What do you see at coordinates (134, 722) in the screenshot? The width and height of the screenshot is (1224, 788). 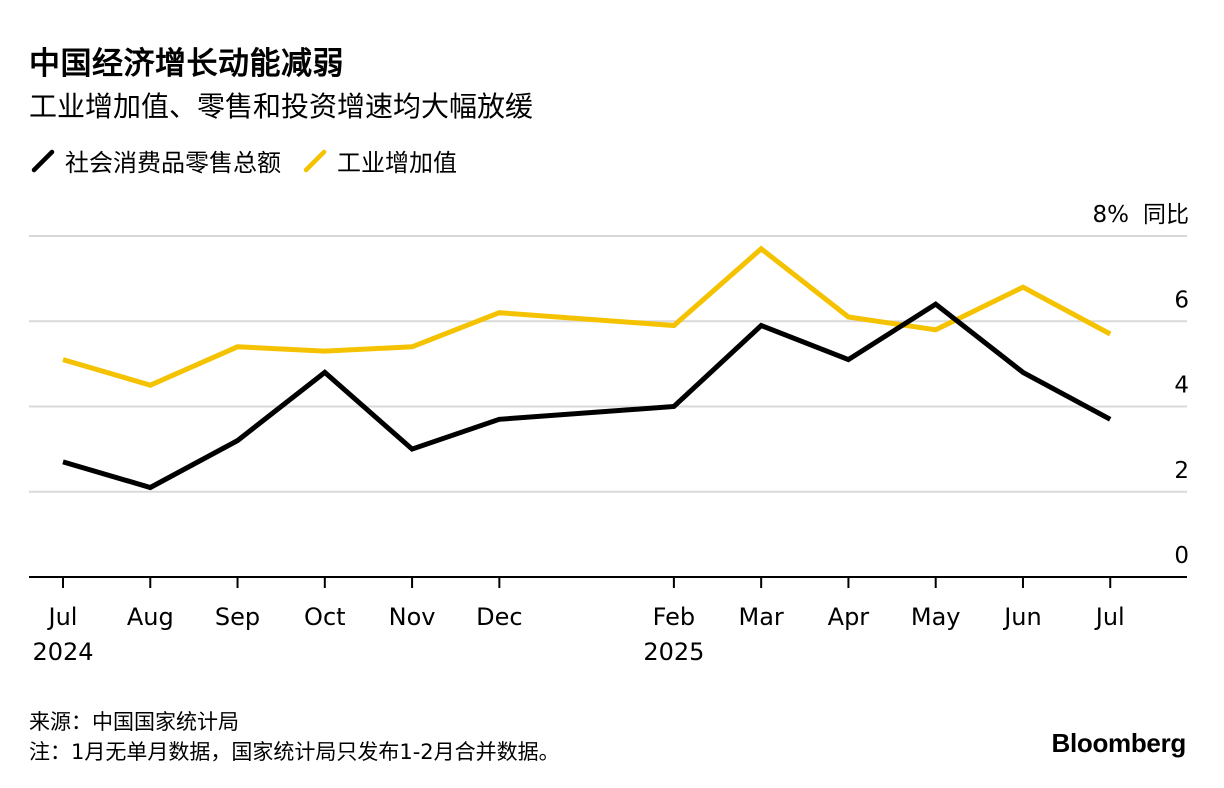 I see `source-note: 来源：中国国家统计局` at bounding box center [134, 722].